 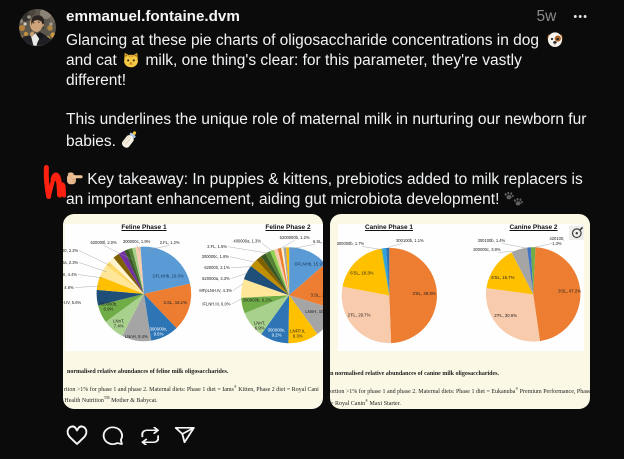 What do you see at coordinates (309, 264) in the screenshot?
I see `svg-text: DFLNHb, 15.9%` at bounding box center [309, 264].